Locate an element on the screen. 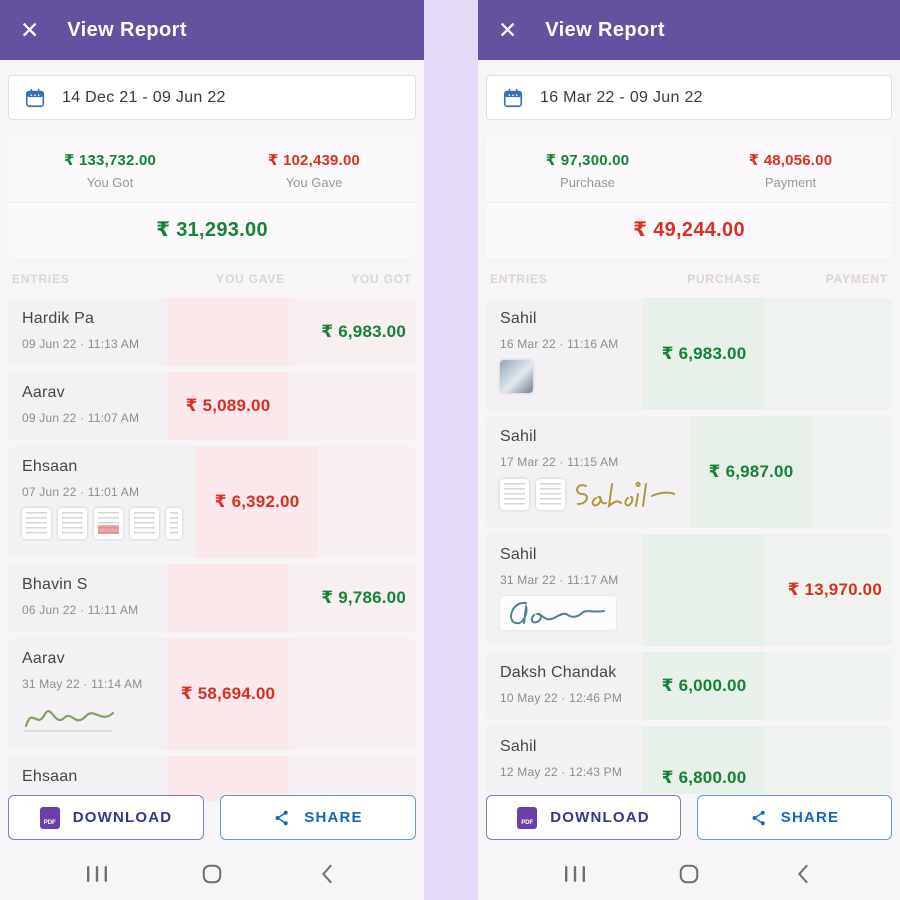 The image size is (900, 900). entry-row: Ehsaan is located at coordinates (212, 778).